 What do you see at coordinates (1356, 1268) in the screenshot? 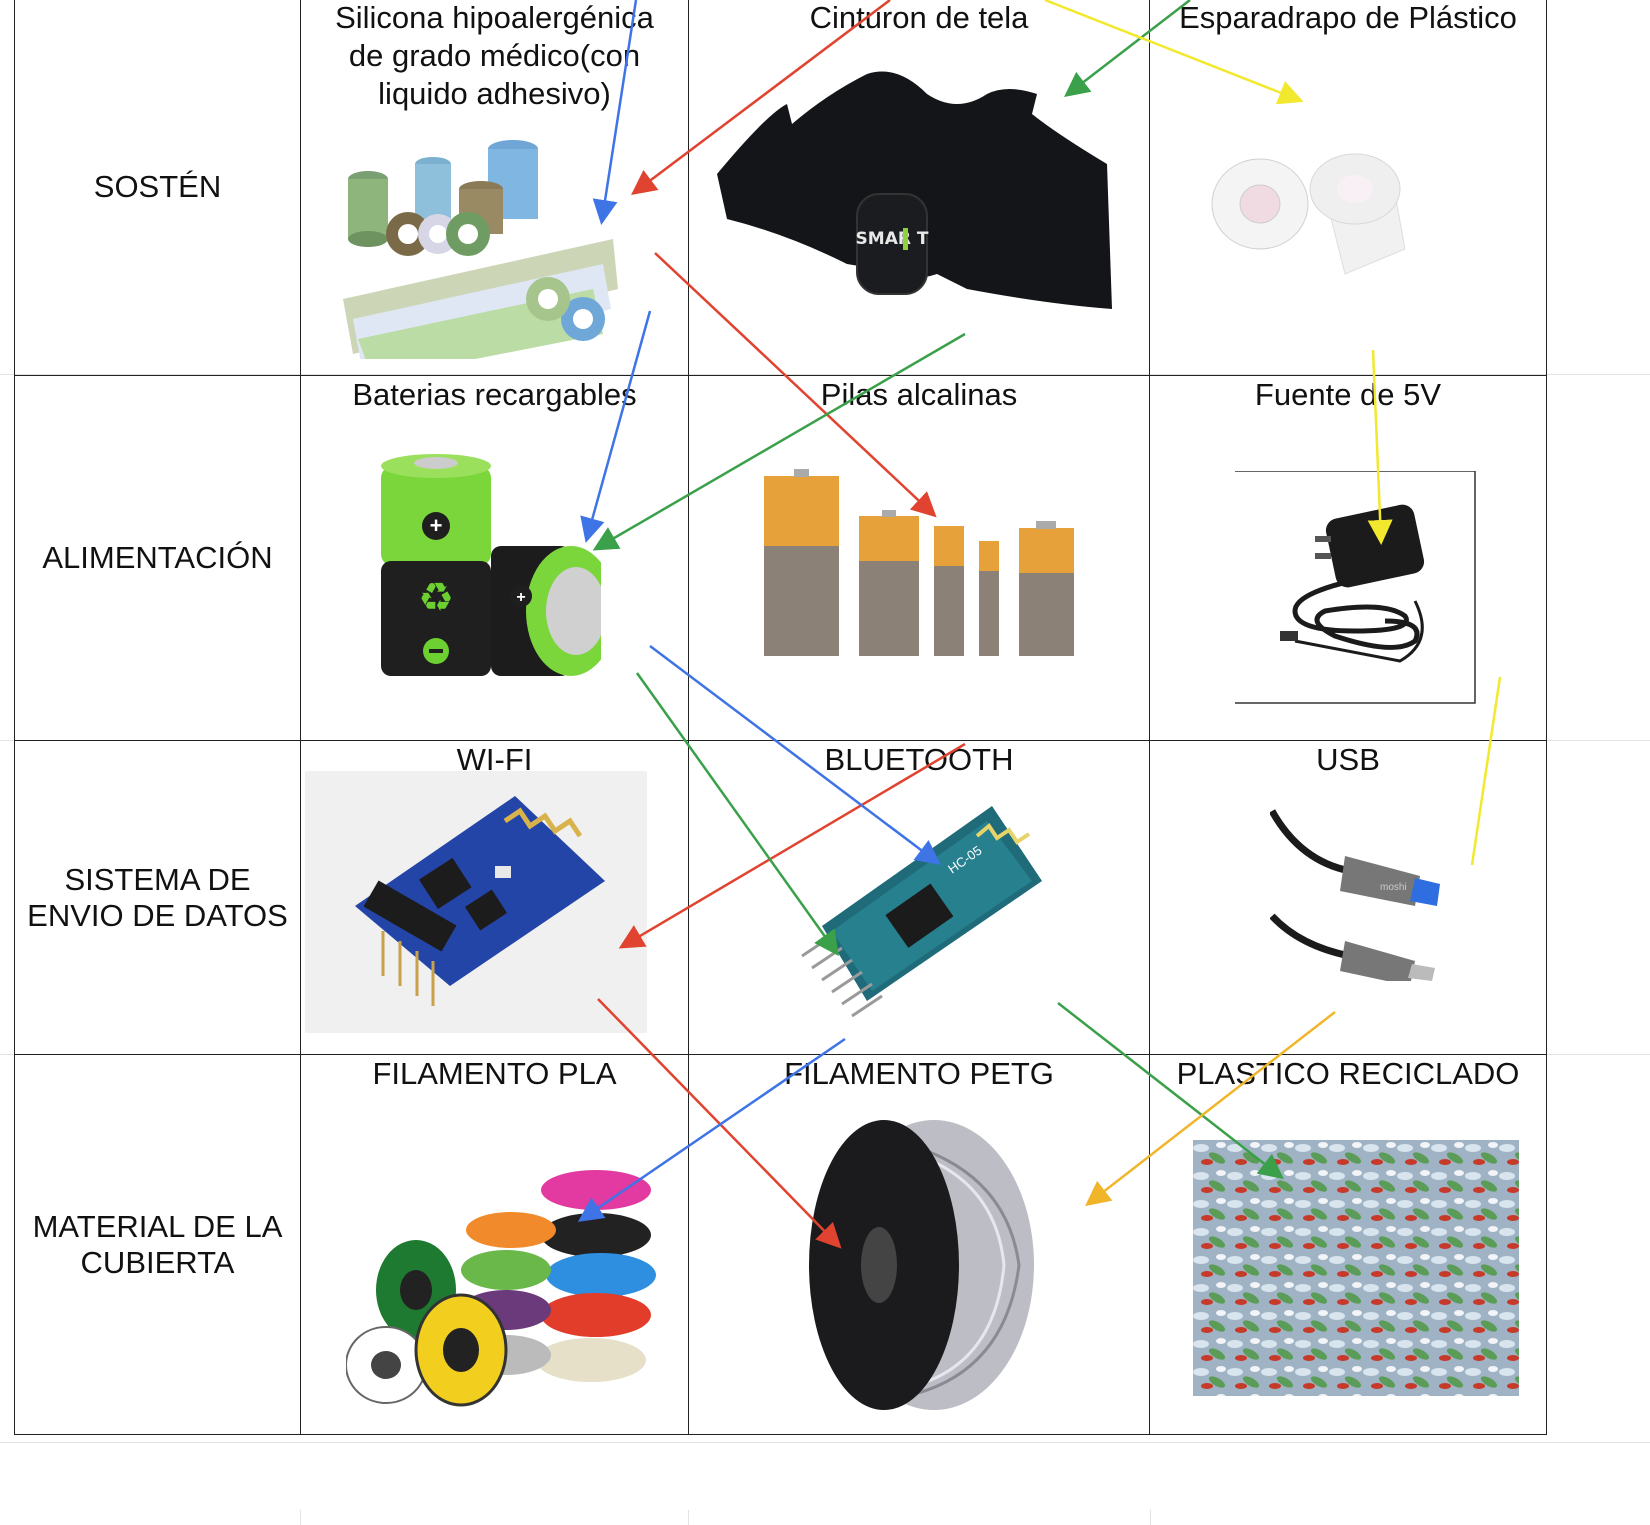
I see `recycled-bottles-icon` at bounding box center [1356, 1268].